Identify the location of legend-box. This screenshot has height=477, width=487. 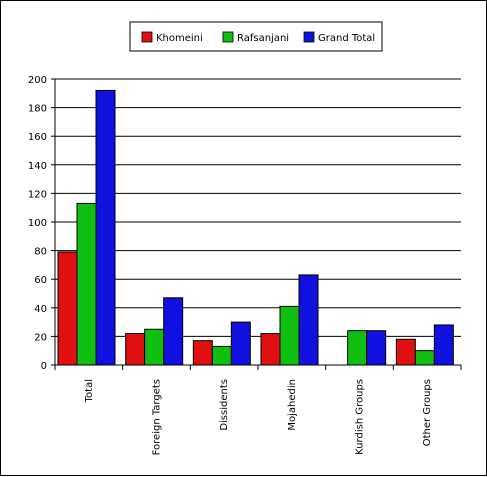
(256, 36).